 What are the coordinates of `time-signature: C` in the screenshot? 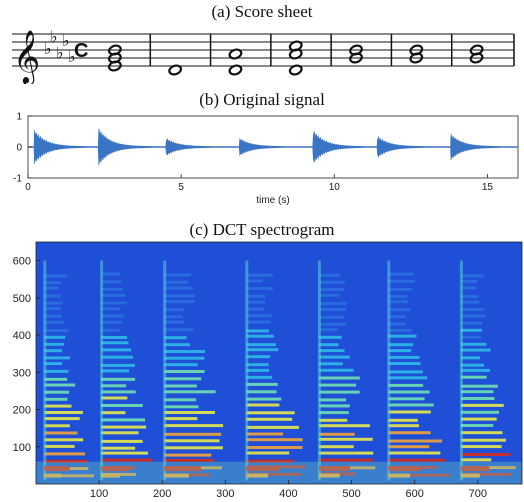 It's located at (81, 51).